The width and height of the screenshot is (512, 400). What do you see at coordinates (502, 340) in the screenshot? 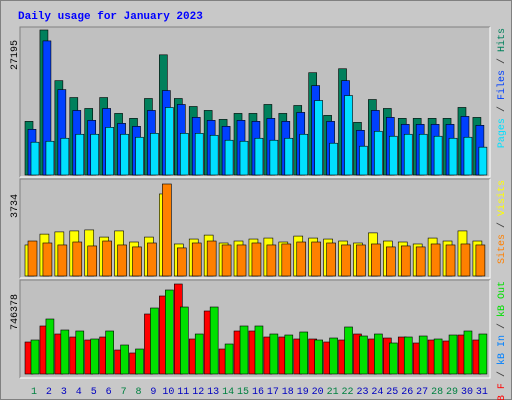
I see `legend: kB F / kB In / kB Out` at bounding box center [502, 340].